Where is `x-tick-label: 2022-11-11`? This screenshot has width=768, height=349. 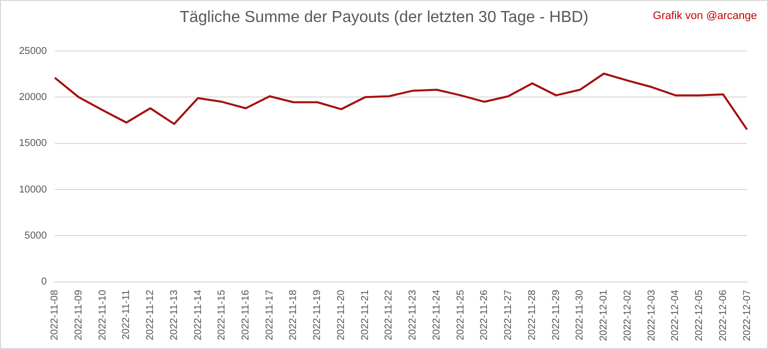
x-tick-label: 2022-11-11 is located at coordinates (126, 314).